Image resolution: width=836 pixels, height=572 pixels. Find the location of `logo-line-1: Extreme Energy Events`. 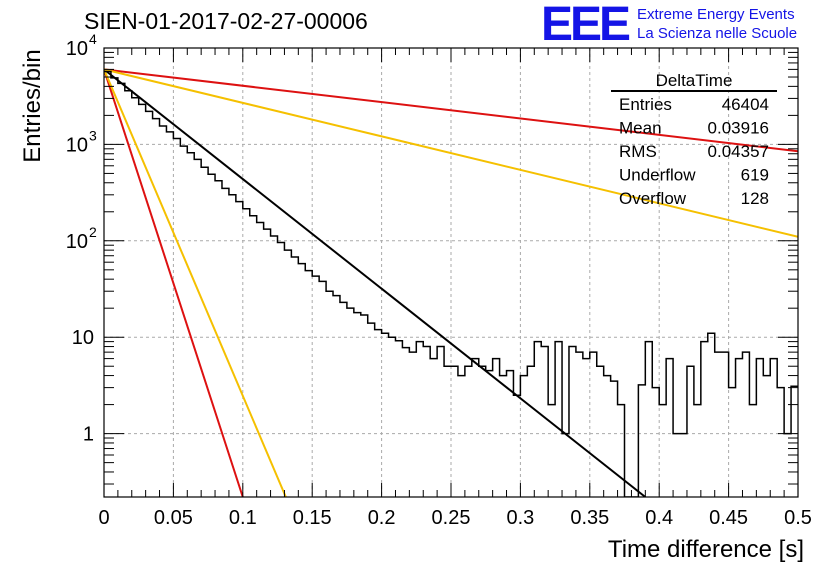

logo-line-1: Extreme Energy Events is located at coordinates (716, 14).